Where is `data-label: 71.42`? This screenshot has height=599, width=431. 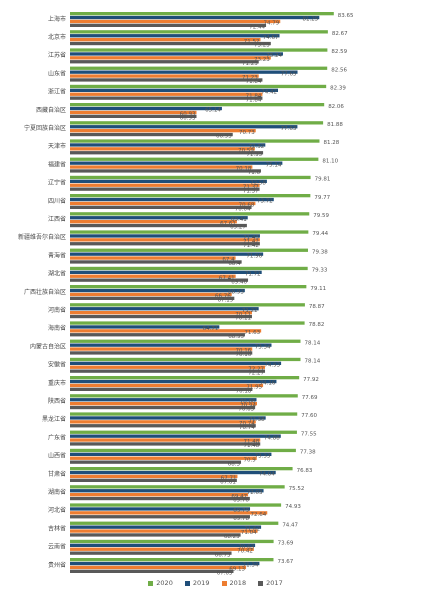
data-label: 71.42 is located at coordinates (251, 242).